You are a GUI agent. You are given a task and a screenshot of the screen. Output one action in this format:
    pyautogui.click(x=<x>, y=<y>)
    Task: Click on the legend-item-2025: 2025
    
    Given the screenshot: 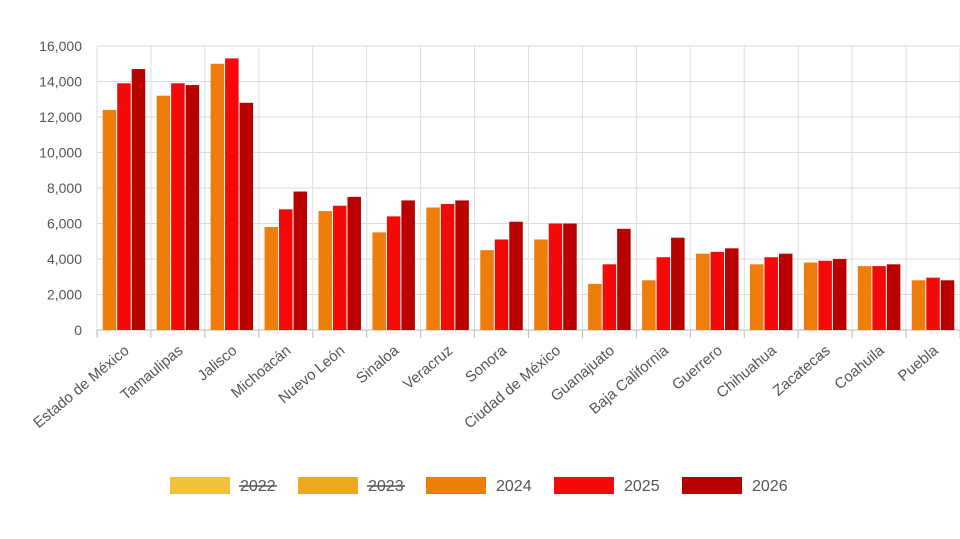 What is the action you would take?
    pyautogui.click(x=607, y=486)
    